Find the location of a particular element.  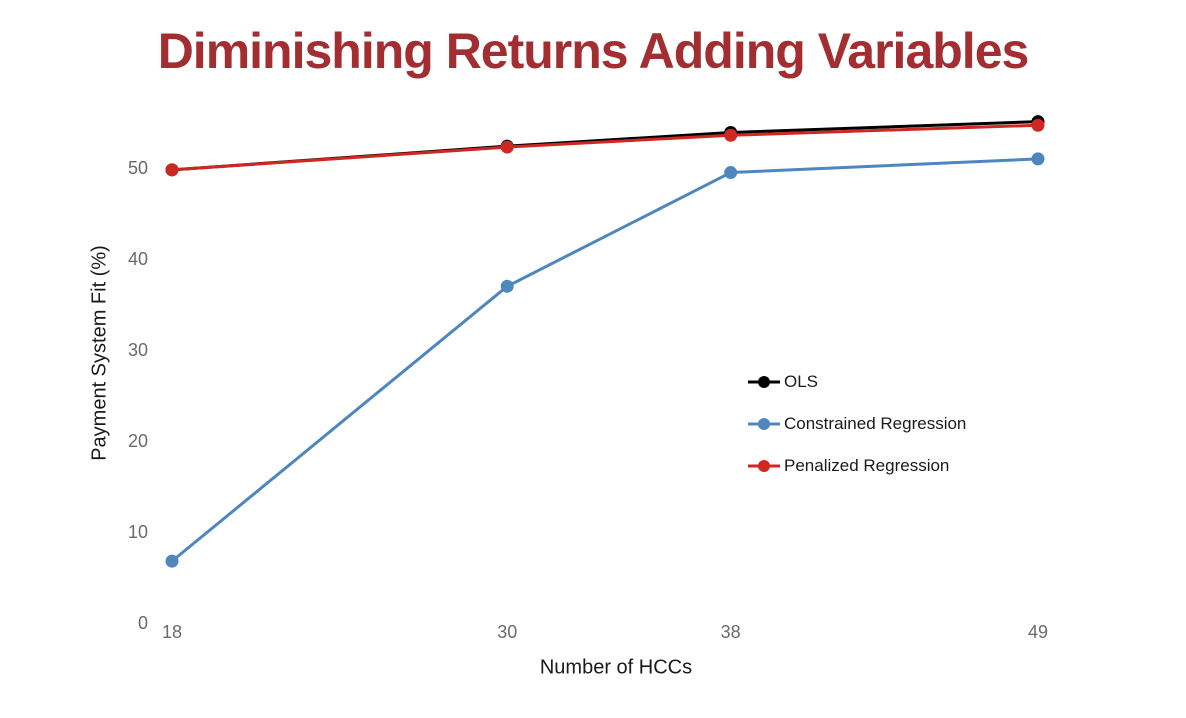

legend-item-penalized-regression: Penalized Regression is located at coordinates (857, 466).